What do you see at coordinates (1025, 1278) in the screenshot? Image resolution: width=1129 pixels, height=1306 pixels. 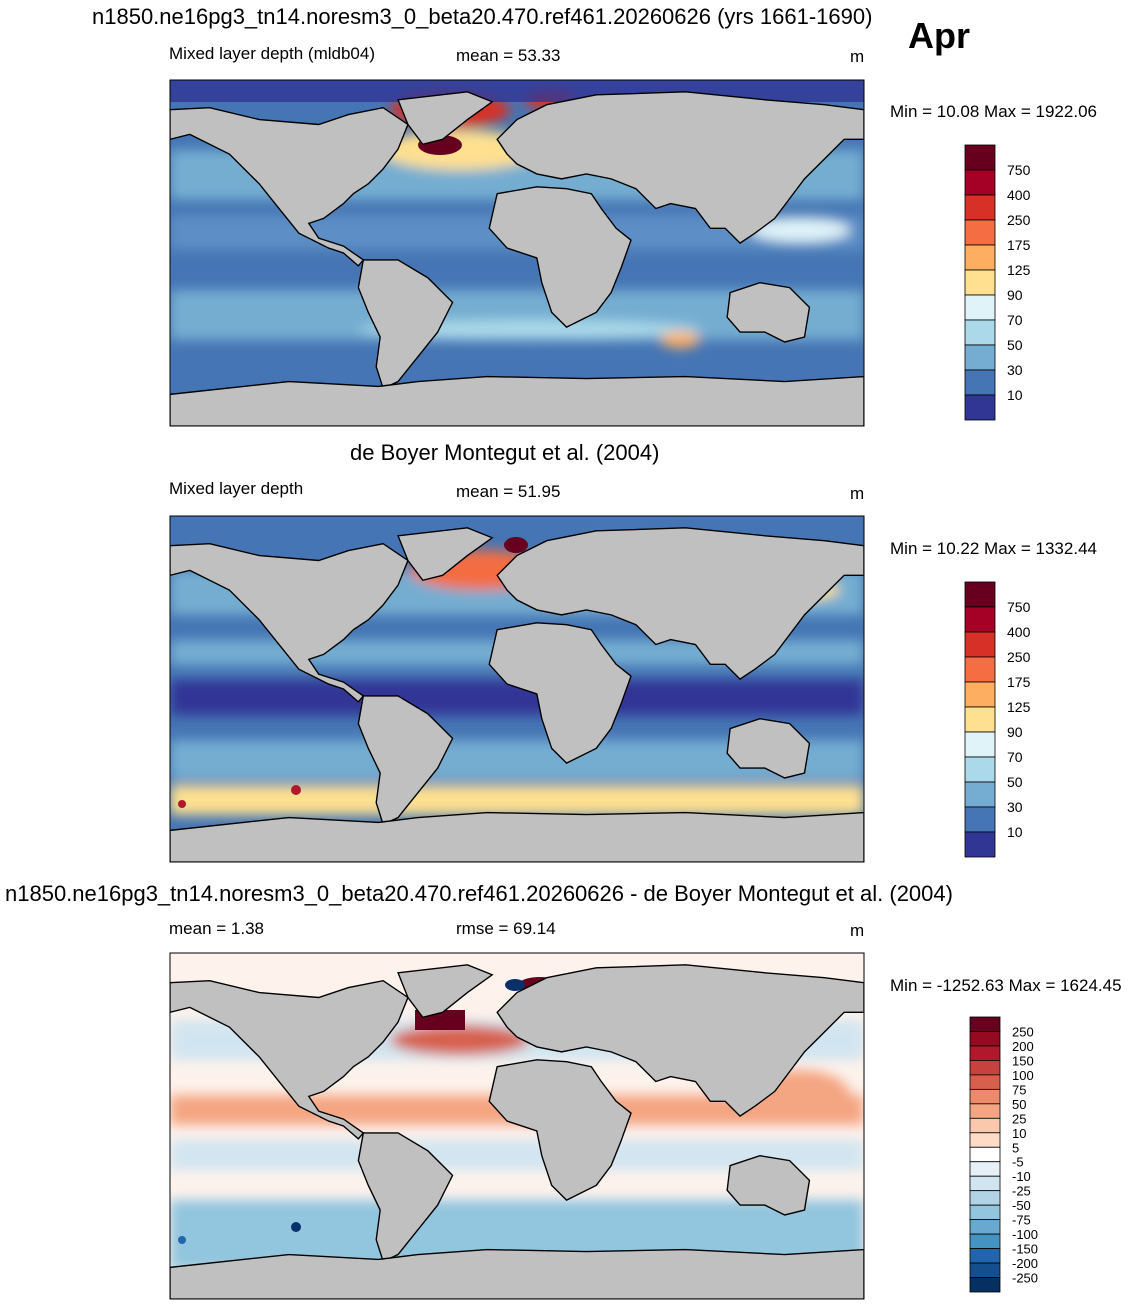 I see `colorbar3-tick-label: -250` at bounding box center [1025, 1278].